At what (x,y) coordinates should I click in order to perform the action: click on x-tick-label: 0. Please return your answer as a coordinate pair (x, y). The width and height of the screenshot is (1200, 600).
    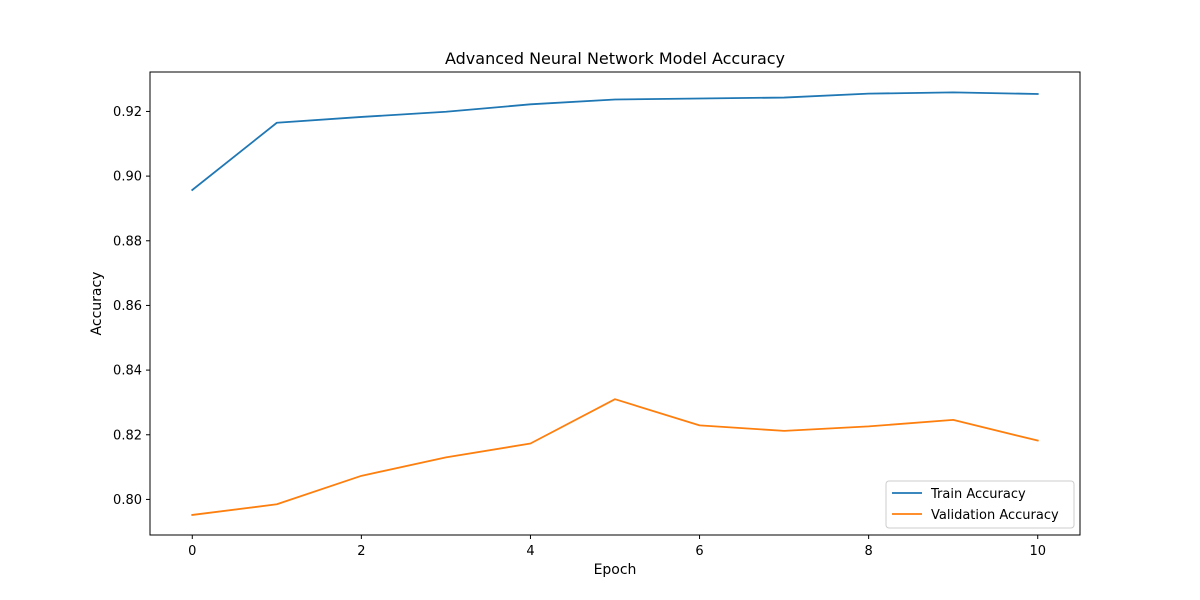
    Looking at the image, I should click on (192, 551).